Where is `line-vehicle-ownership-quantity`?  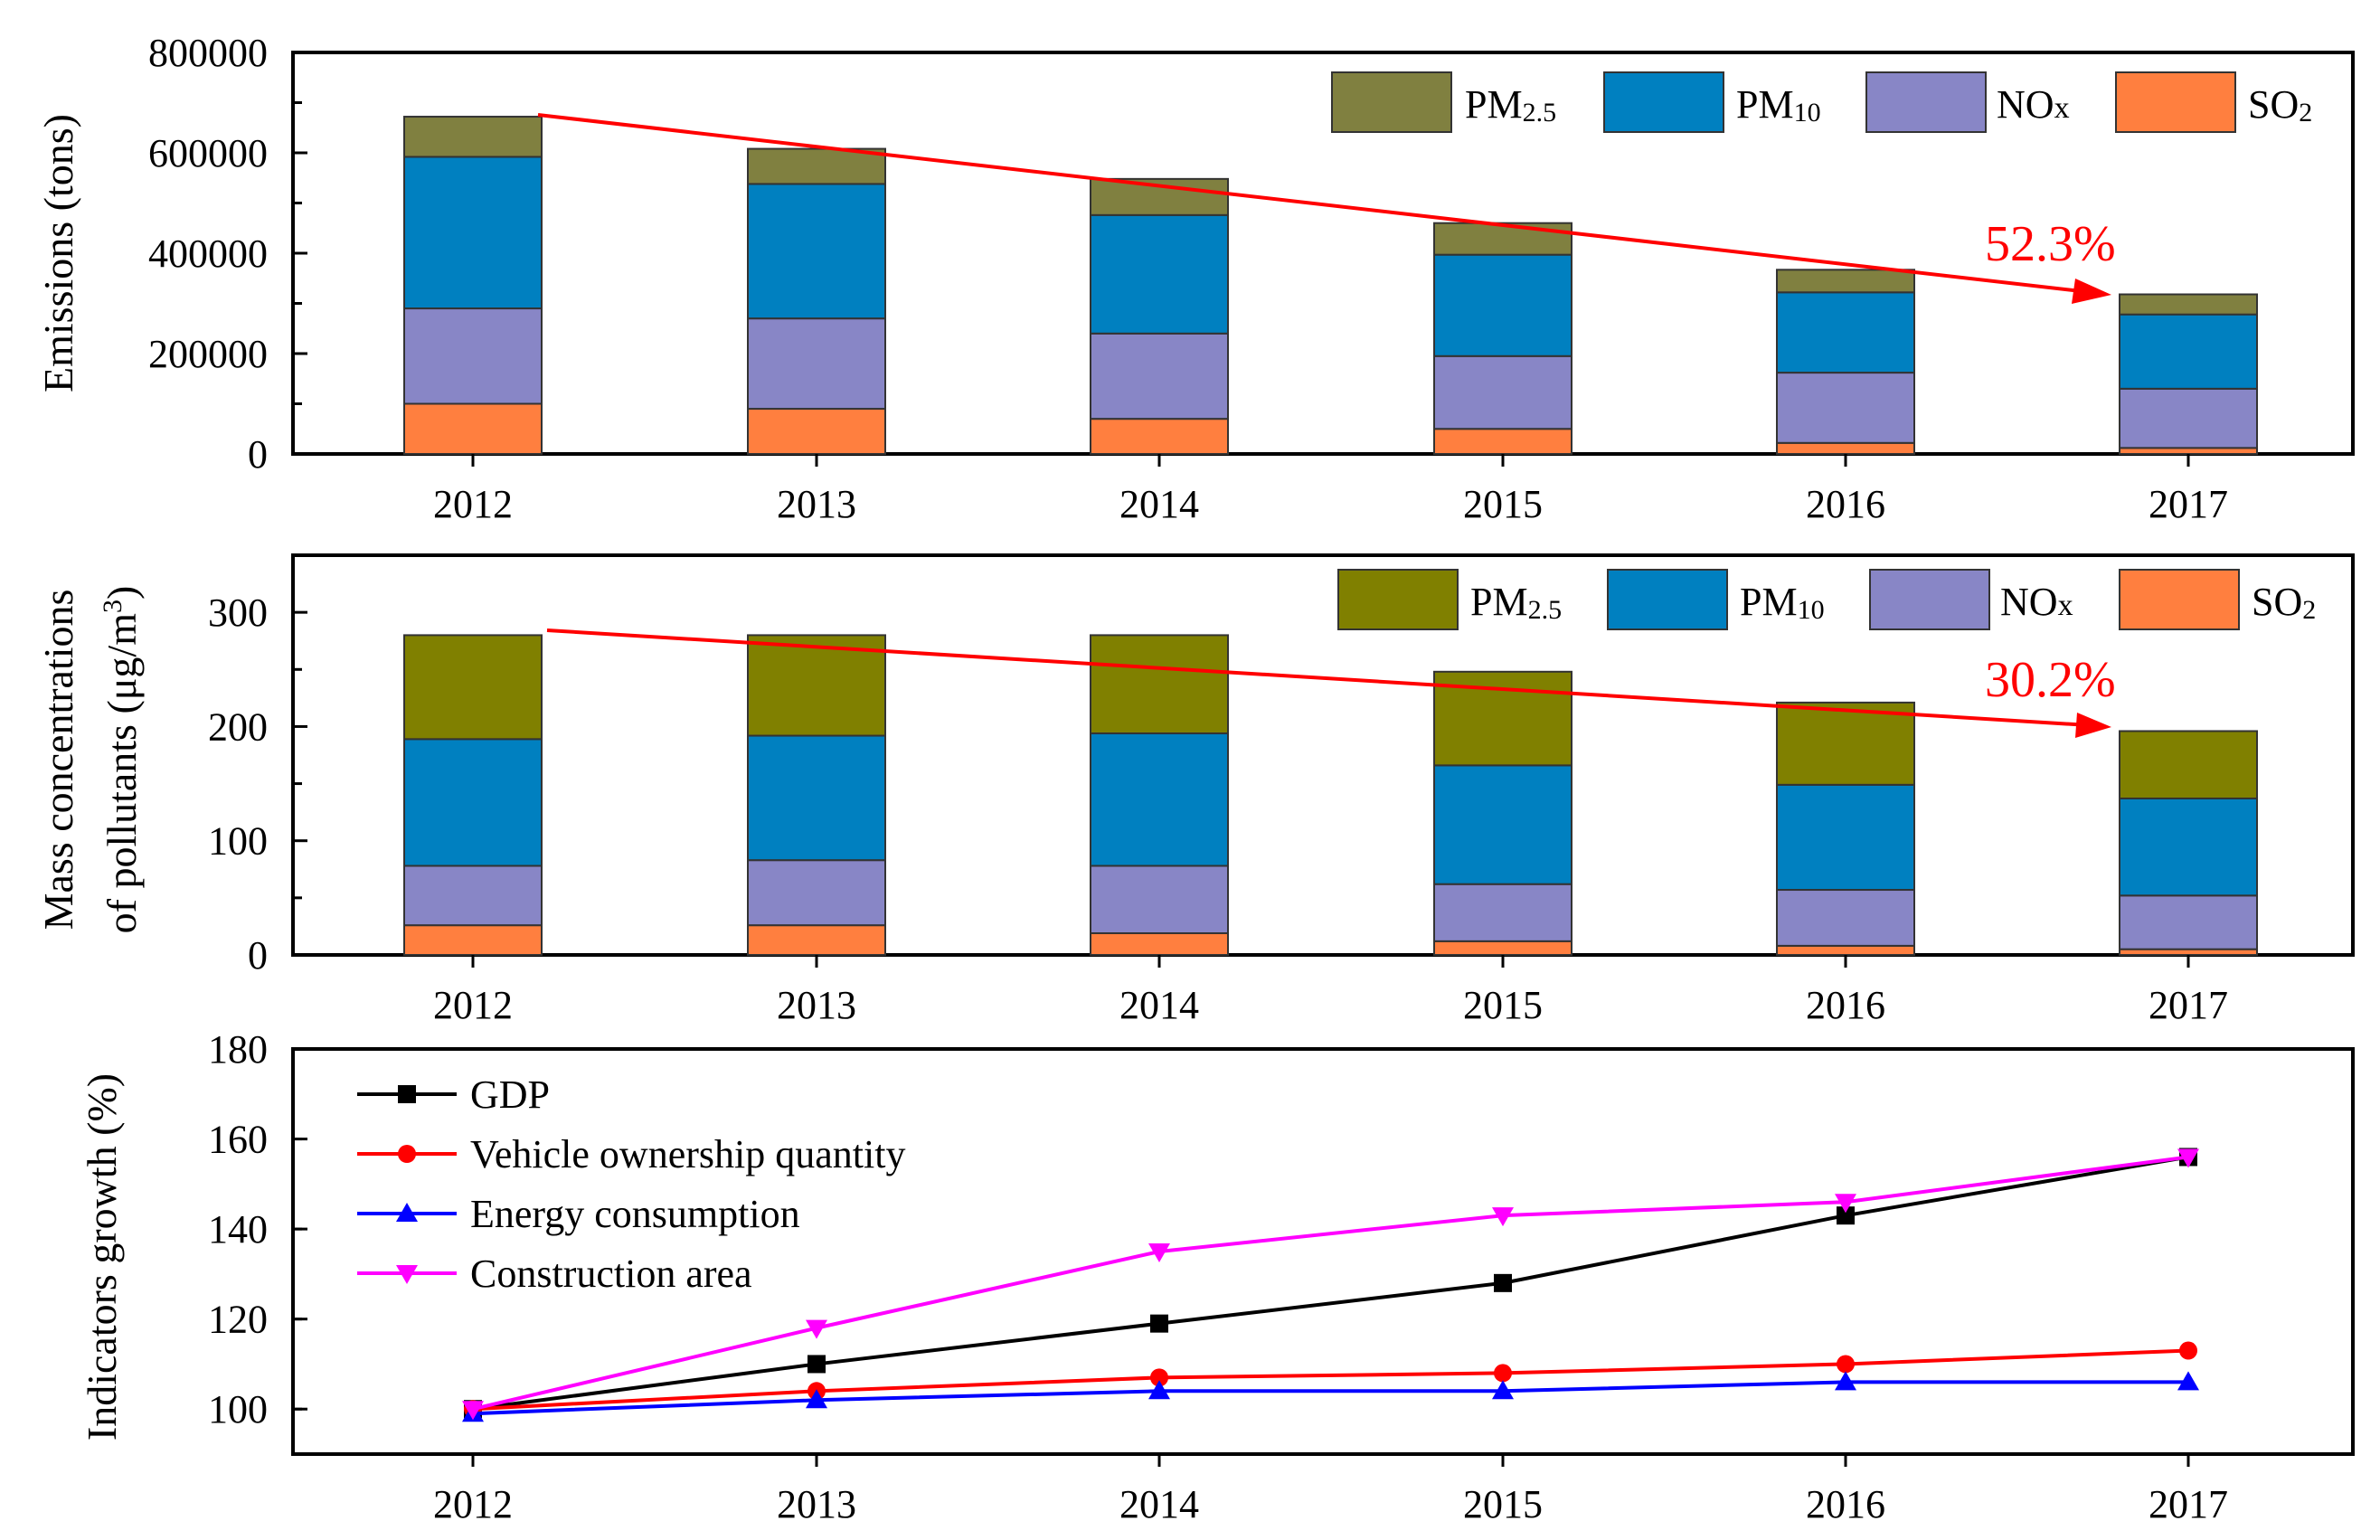 line-vehicle-ownership-quantity is located at coordinates (1331, 1380).